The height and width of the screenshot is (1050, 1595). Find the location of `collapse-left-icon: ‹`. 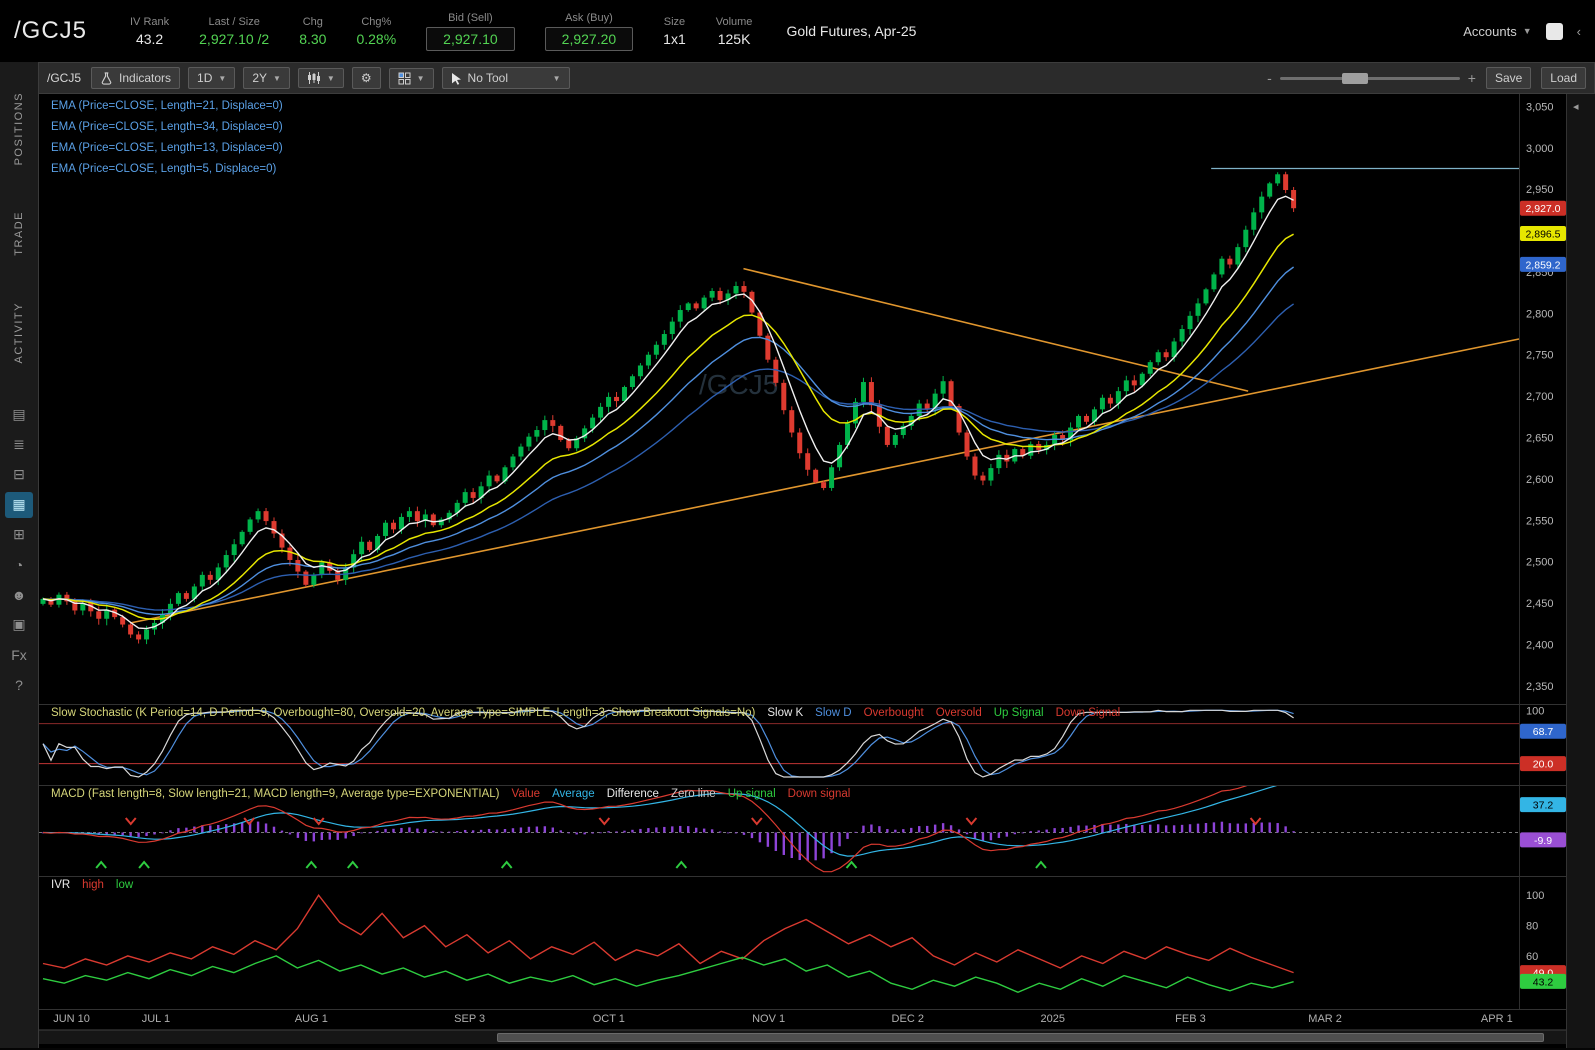

collapse-left-icon: ‹ is located at coordinates (1578, 31).